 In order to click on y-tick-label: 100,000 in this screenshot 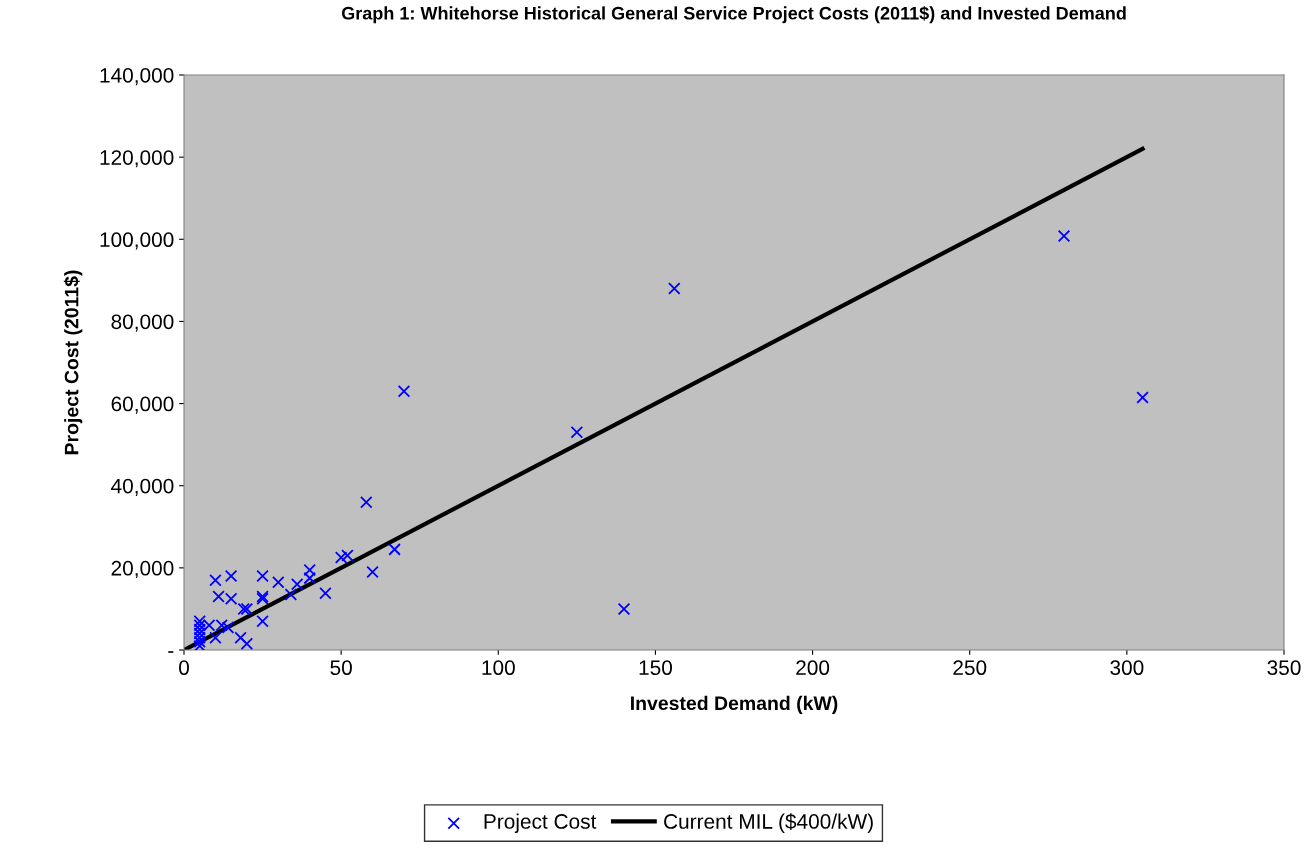, I will do `click(137, 241)`.